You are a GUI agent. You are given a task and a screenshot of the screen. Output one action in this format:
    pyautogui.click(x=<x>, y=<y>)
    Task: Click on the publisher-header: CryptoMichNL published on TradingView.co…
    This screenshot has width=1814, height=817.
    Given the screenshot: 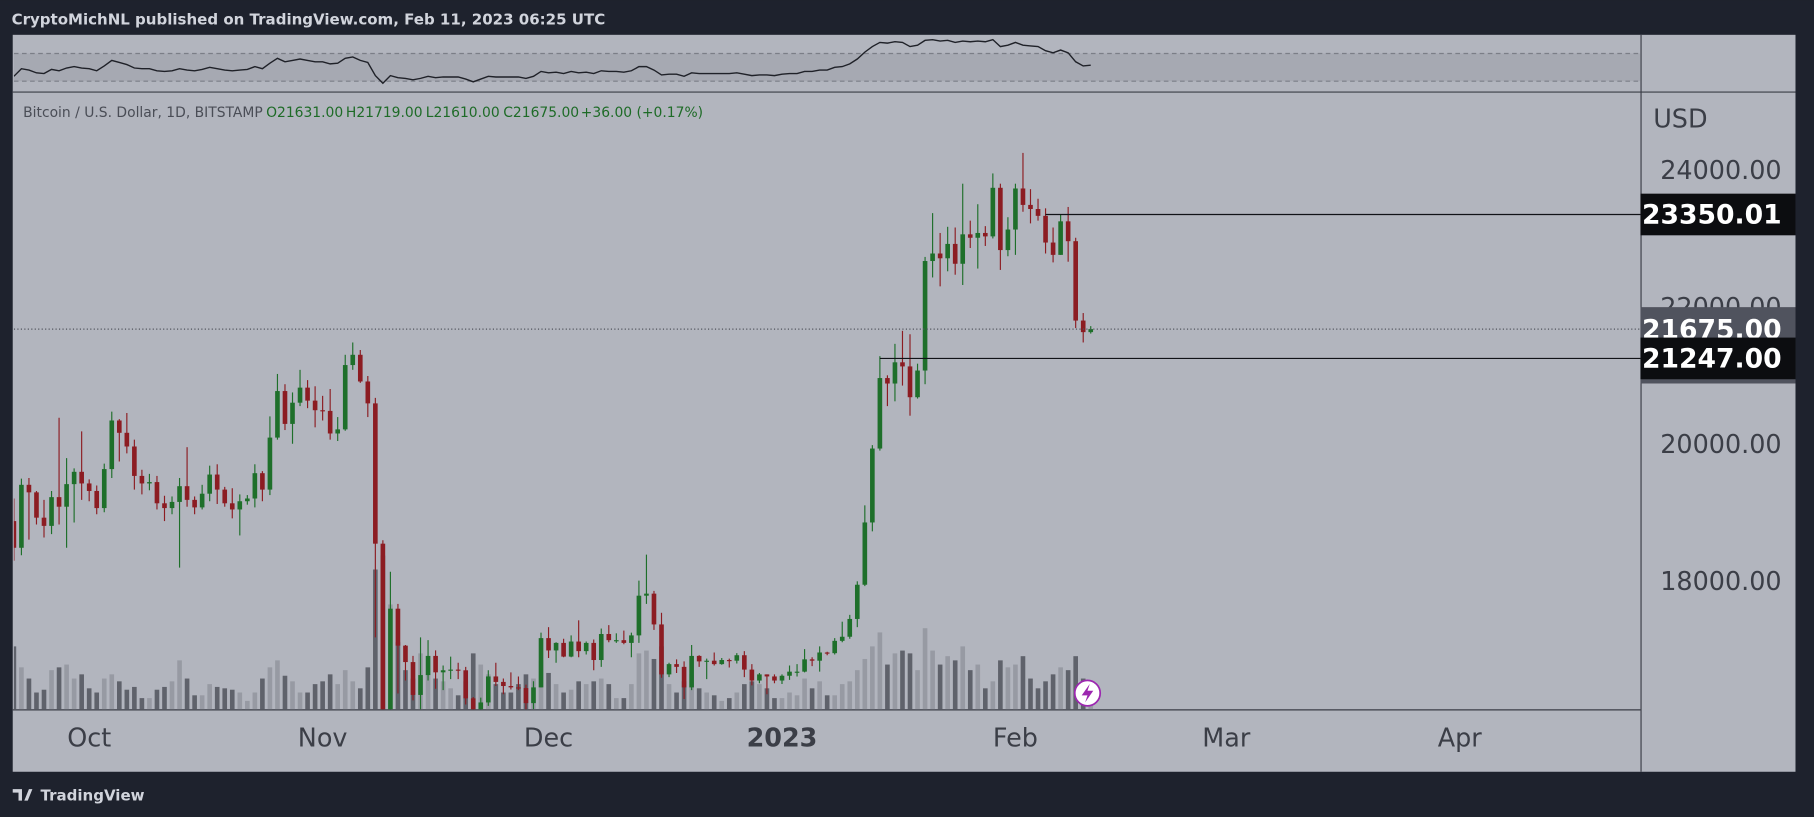 What is the action you would take?
    pyautogui.click(x=309, y=19)
    